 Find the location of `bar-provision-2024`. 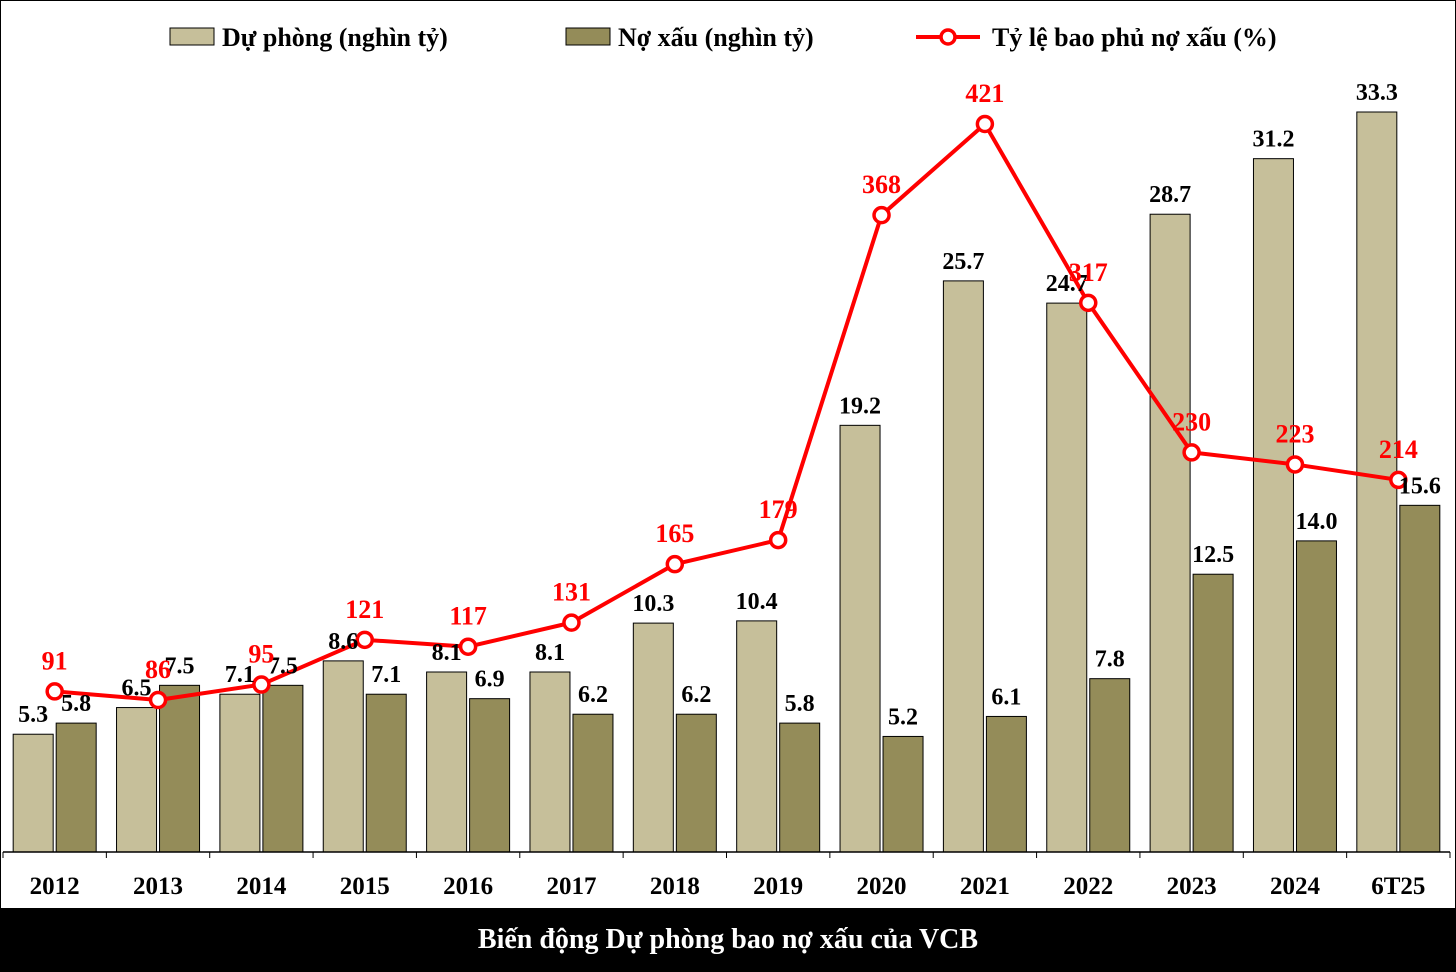

bar-provision-2024 is located at coordinates (1273, 505).